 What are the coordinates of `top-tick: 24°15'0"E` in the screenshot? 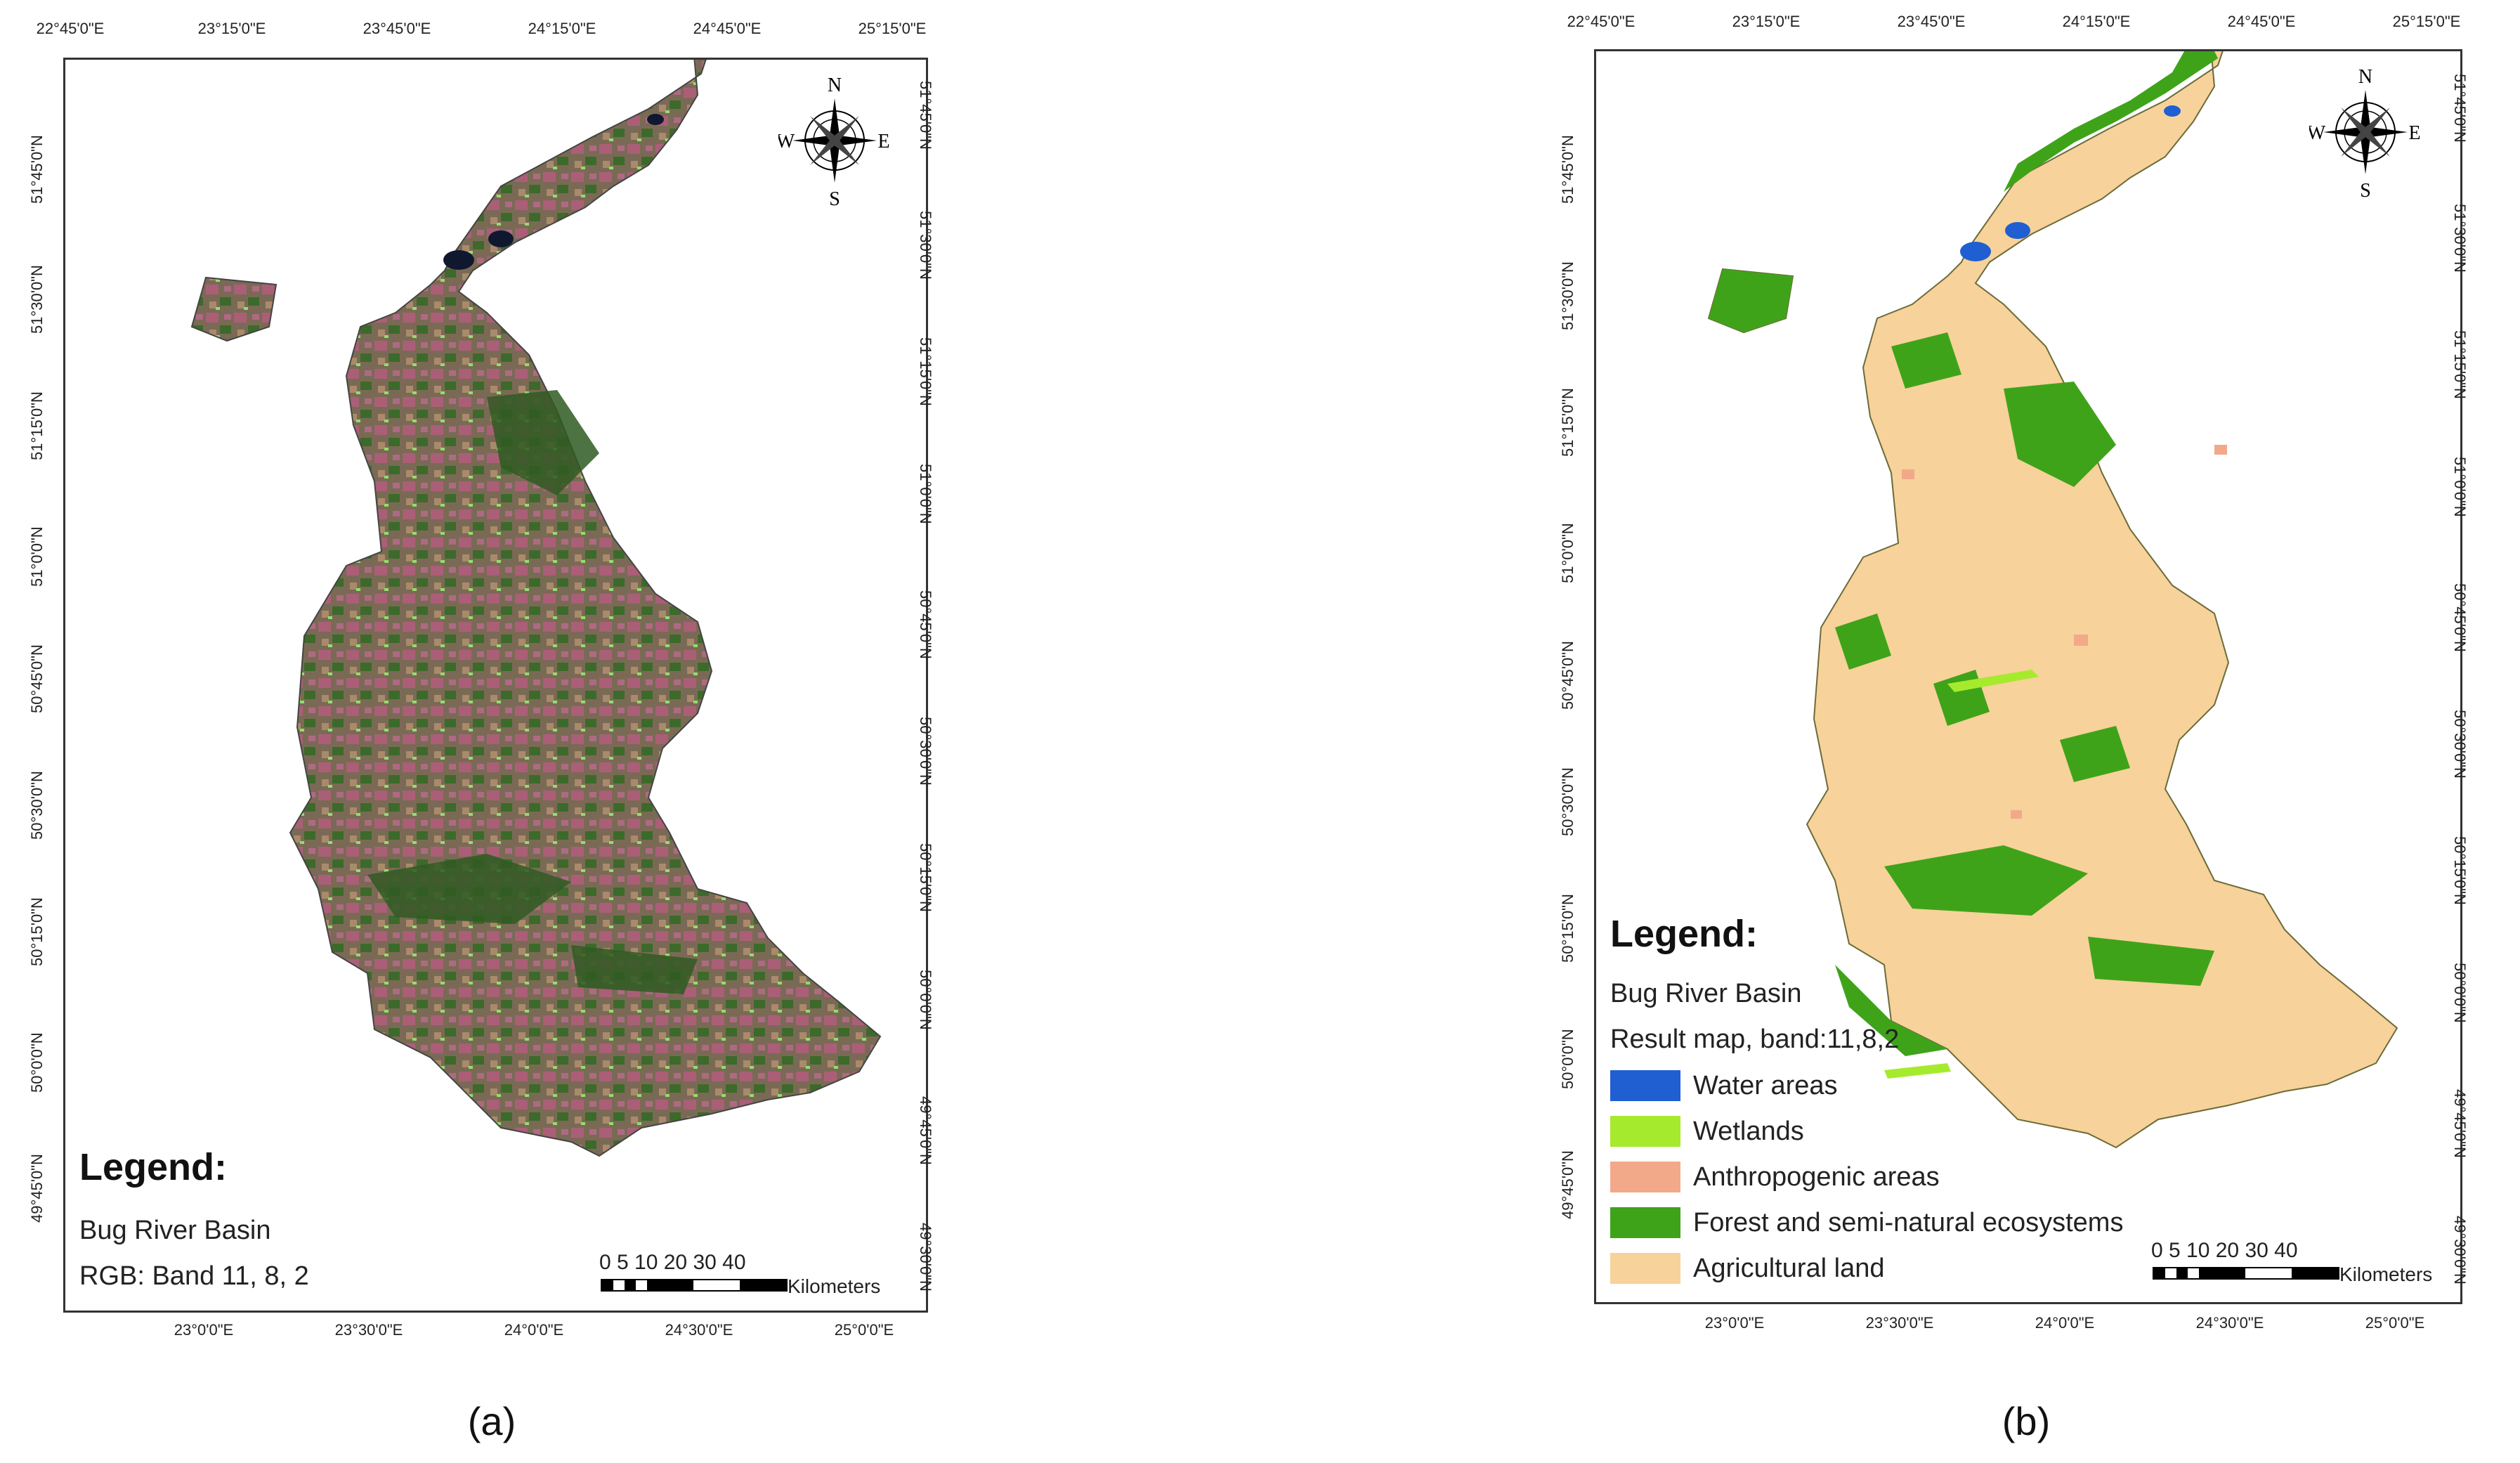 It's located at (562, 28).